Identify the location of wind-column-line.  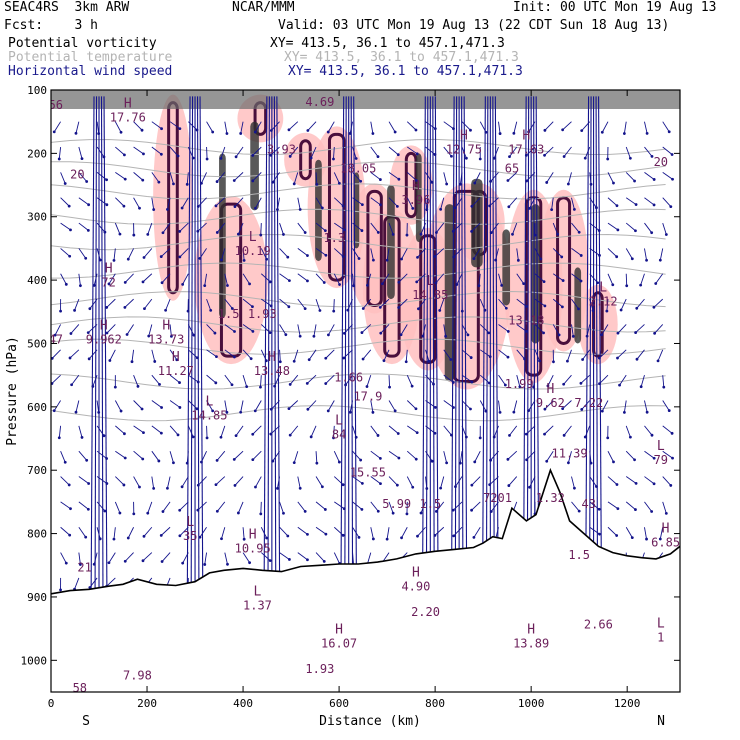
(352, 365).